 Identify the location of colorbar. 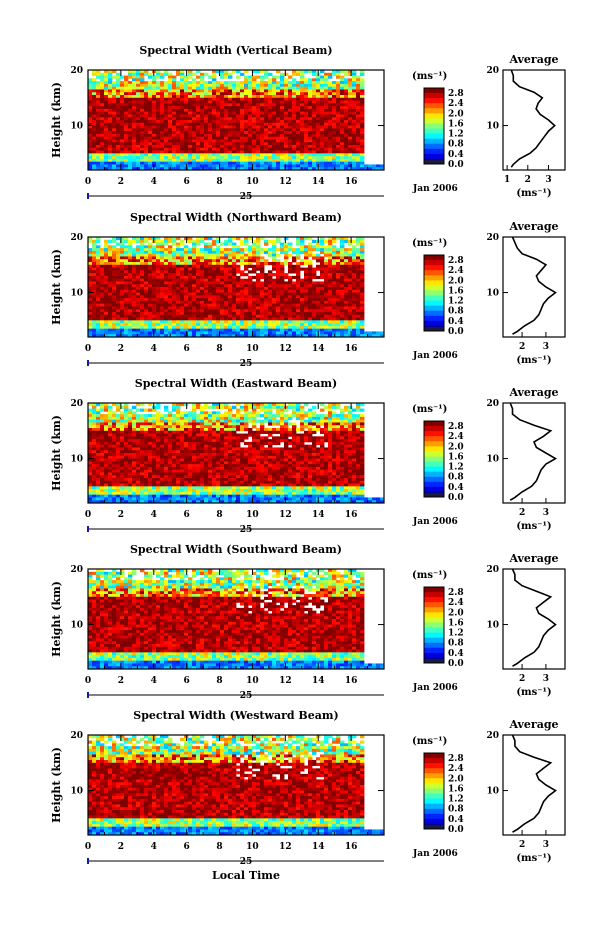
(434, 293).